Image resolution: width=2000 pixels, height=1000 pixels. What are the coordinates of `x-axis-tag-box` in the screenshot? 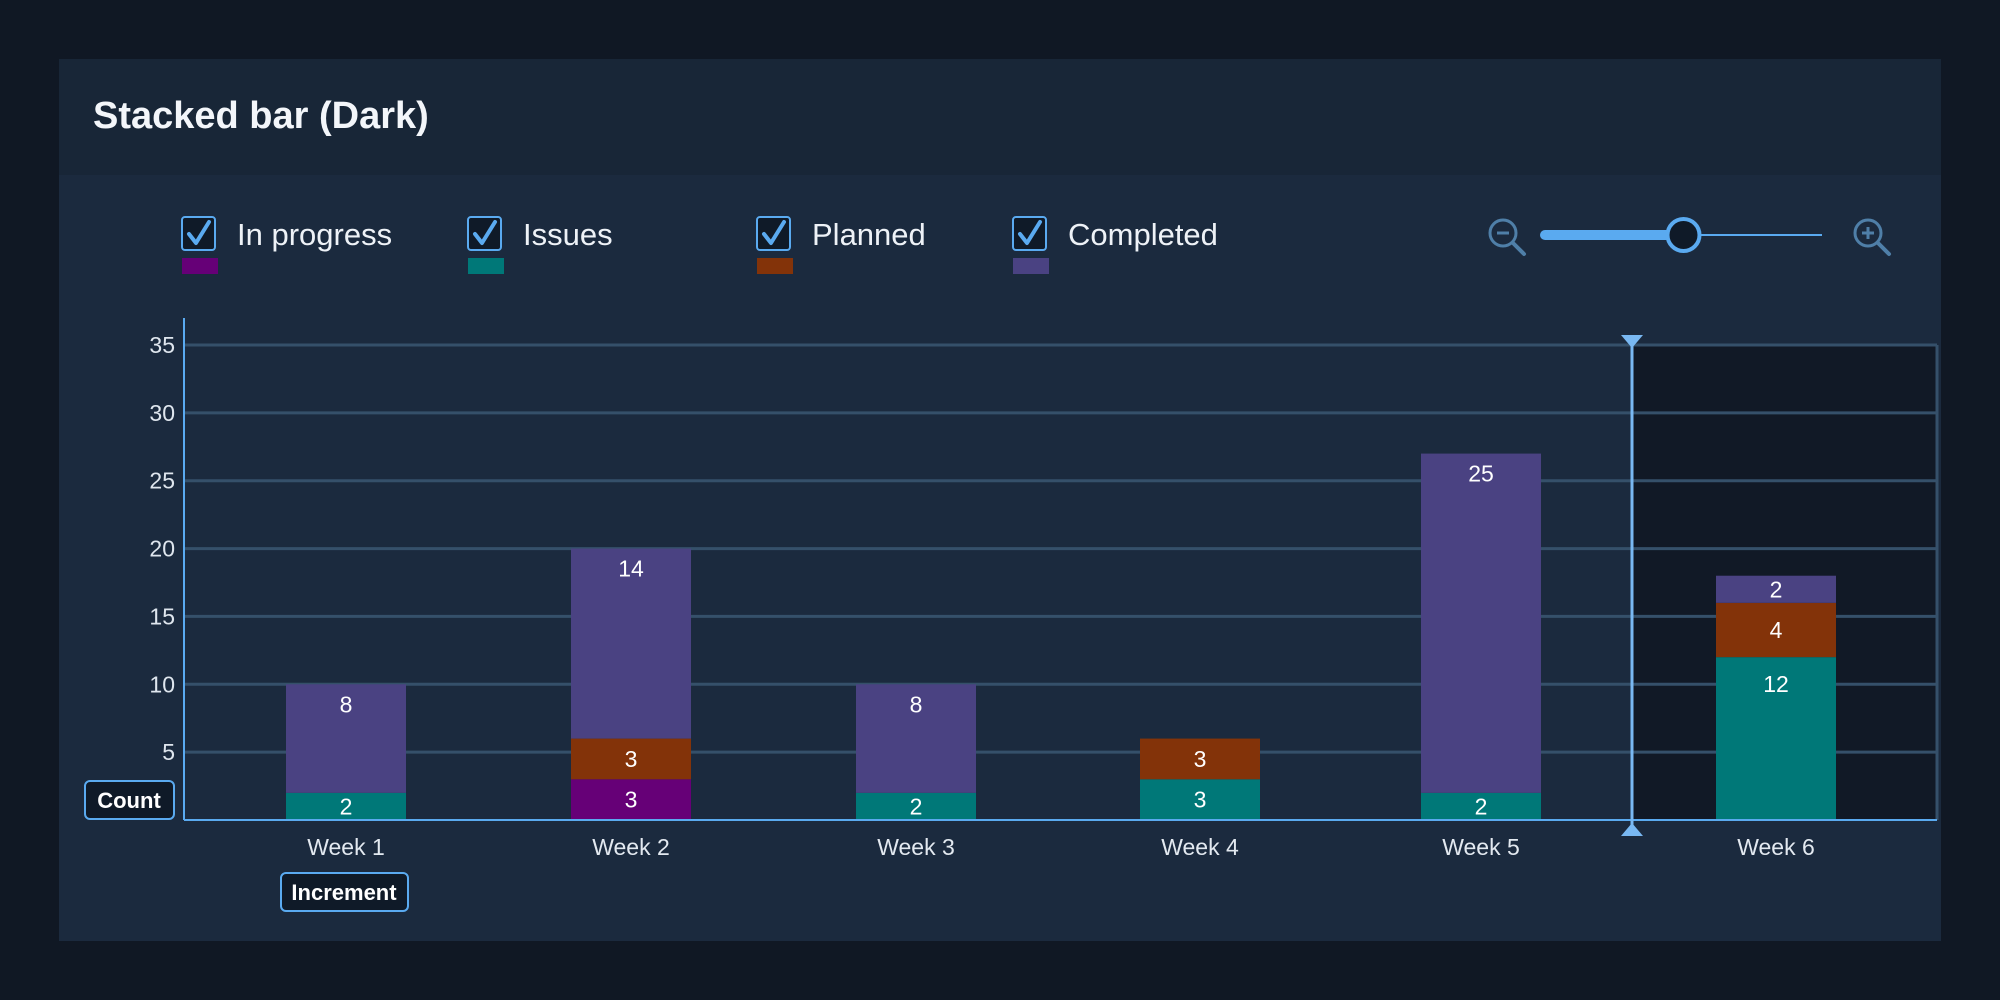 It's located at (344, 892).